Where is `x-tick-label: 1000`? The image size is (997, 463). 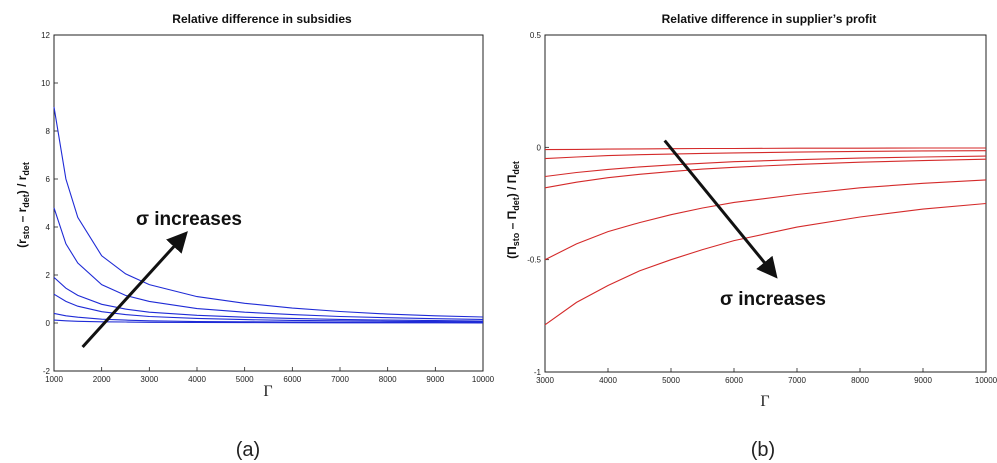 x-tick-label: 1000 is located at coordinates (54, 379).